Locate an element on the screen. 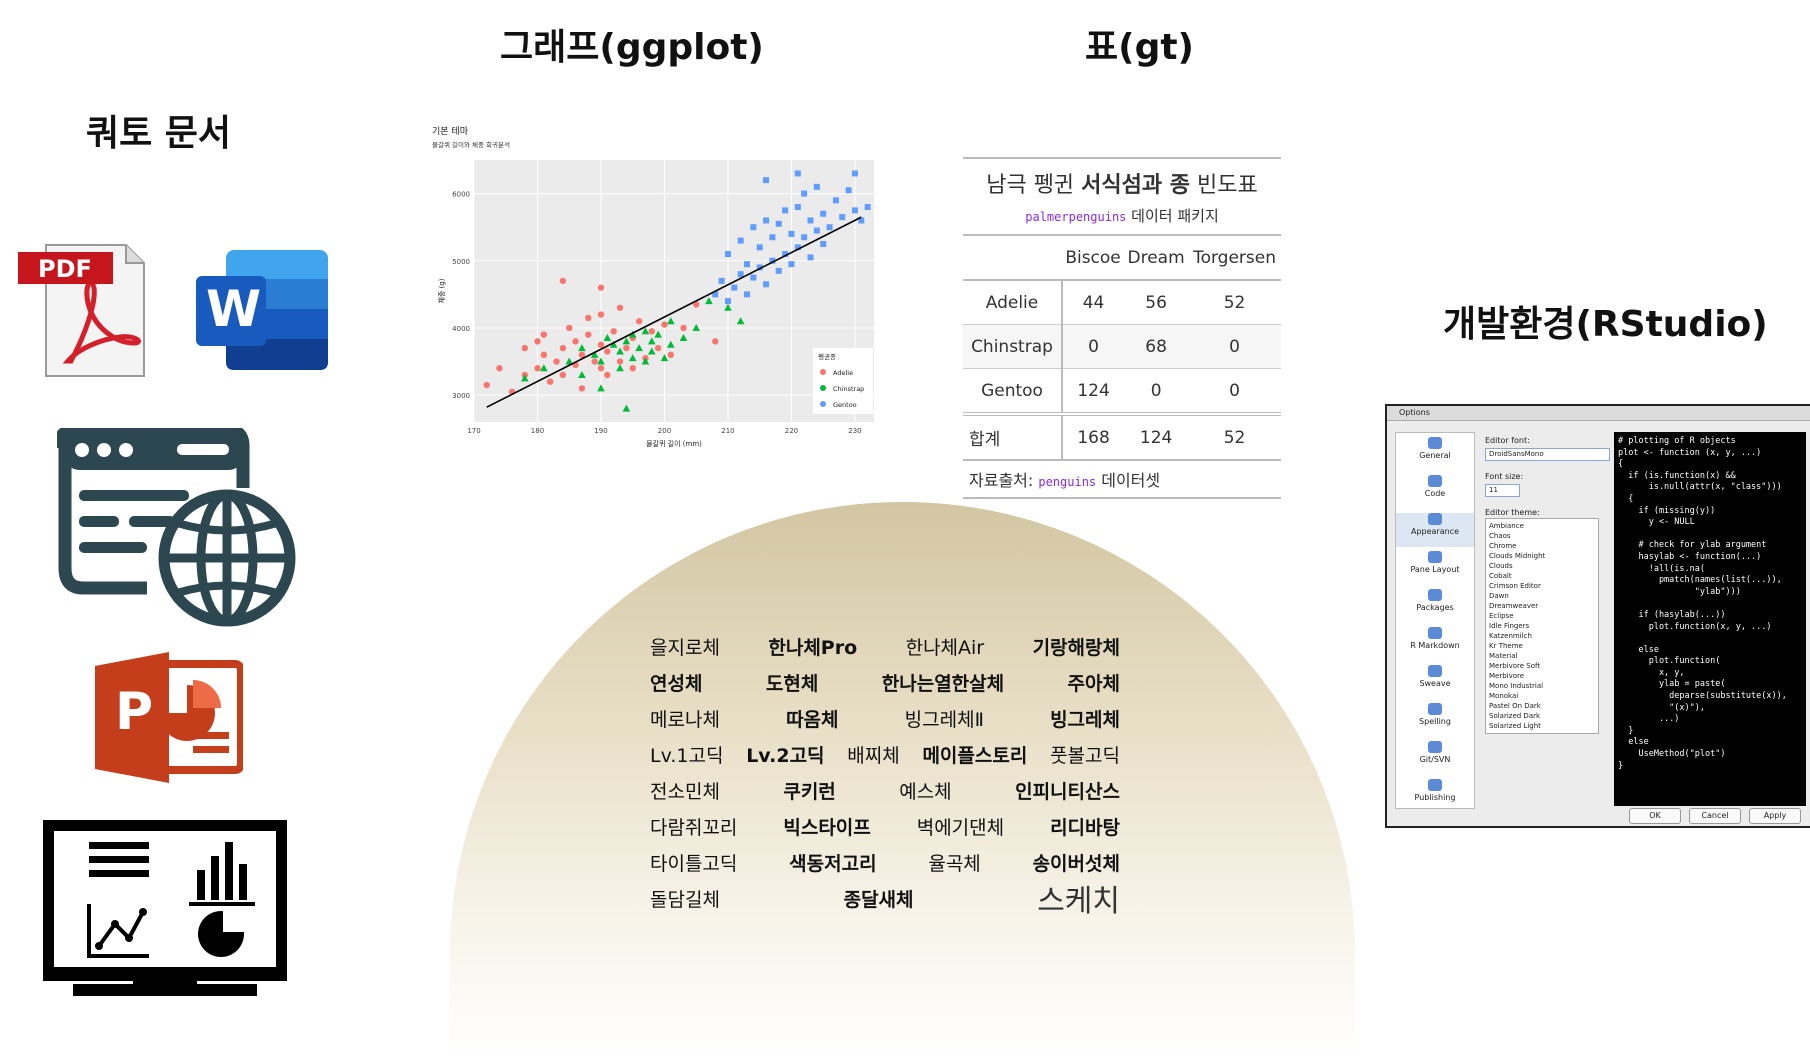 This screenshot has width=1810, height=1062. sidebar-item-publishing: Publishing is located at coordinates (1435, 796).